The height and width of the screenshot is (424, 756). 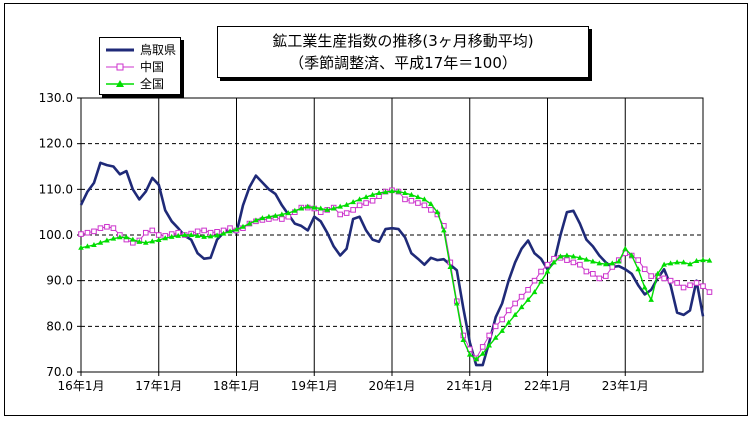 I want to click on y-tick-label: 80.0, so click(x=59, y=326).